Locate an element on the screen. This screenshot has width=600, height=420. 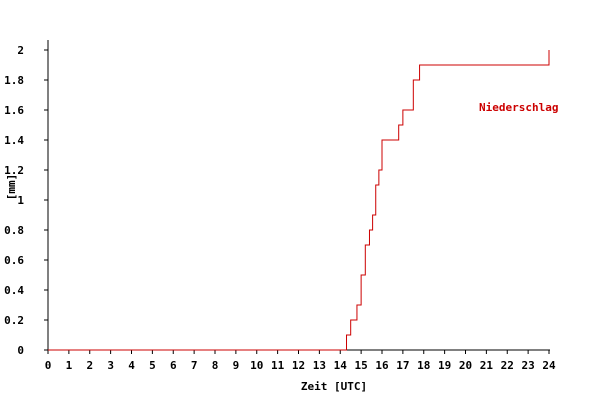
x-tick-label: 10 is located at coordinates (256, 365).